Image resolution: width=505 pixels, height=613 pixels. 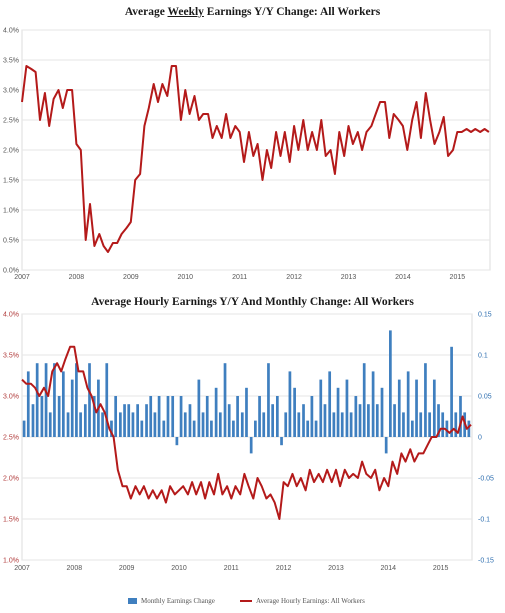 What do you see at coordinates (11, 479) in the screenshot?
I see `y-tick-label-left: 2.0%` at bounding box center [11, 479].